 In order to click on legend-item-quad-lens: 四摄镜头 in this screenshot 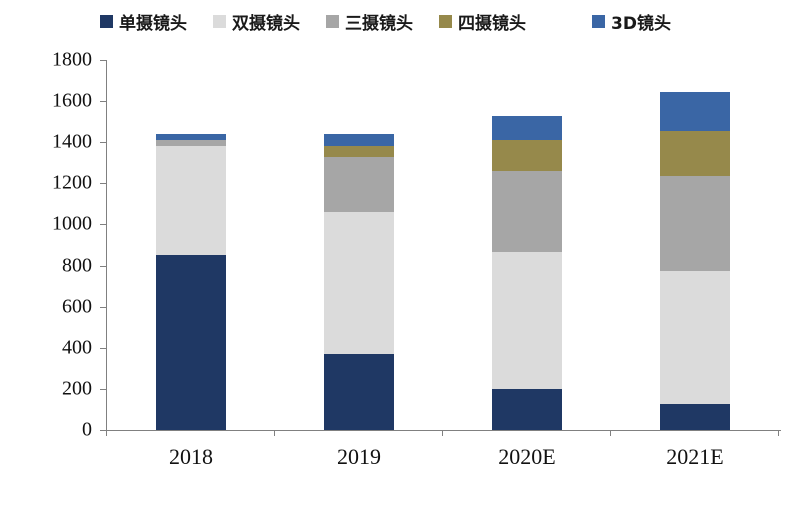, I will do `click(482, 21)`.